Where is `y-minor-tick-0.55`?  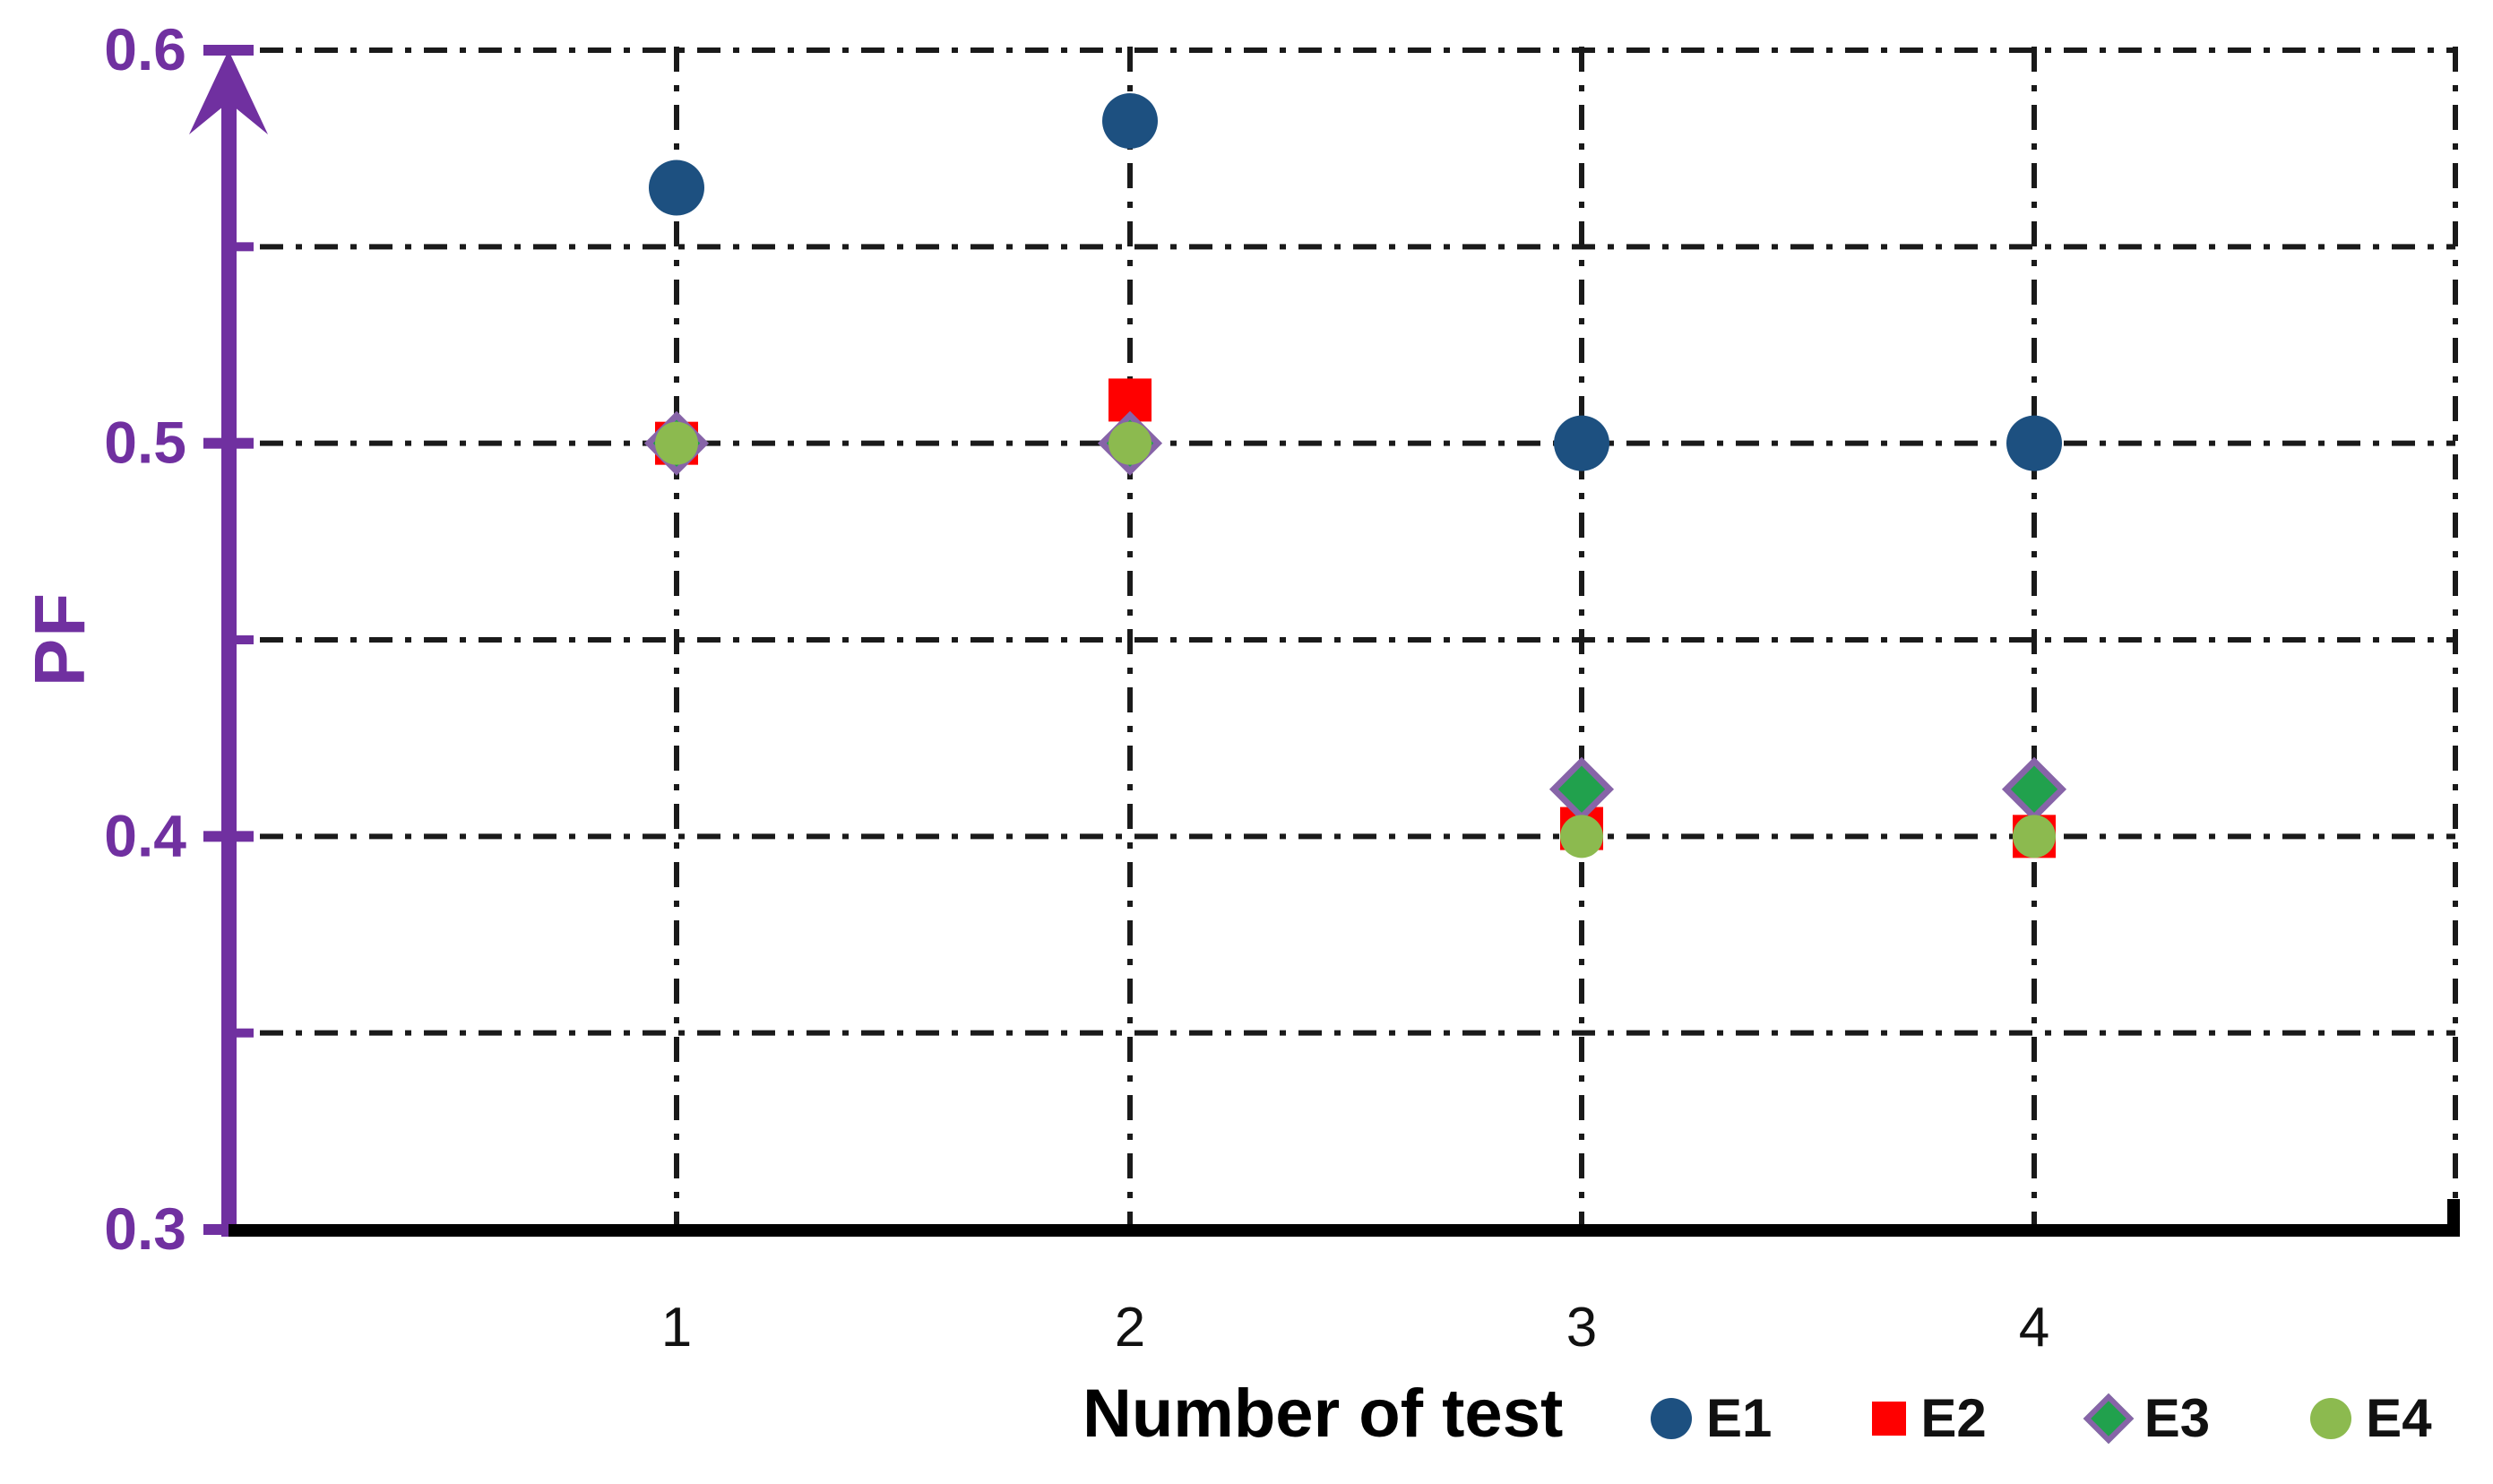 y-minor-tick-0.55 is located at coordinates (241, 247).